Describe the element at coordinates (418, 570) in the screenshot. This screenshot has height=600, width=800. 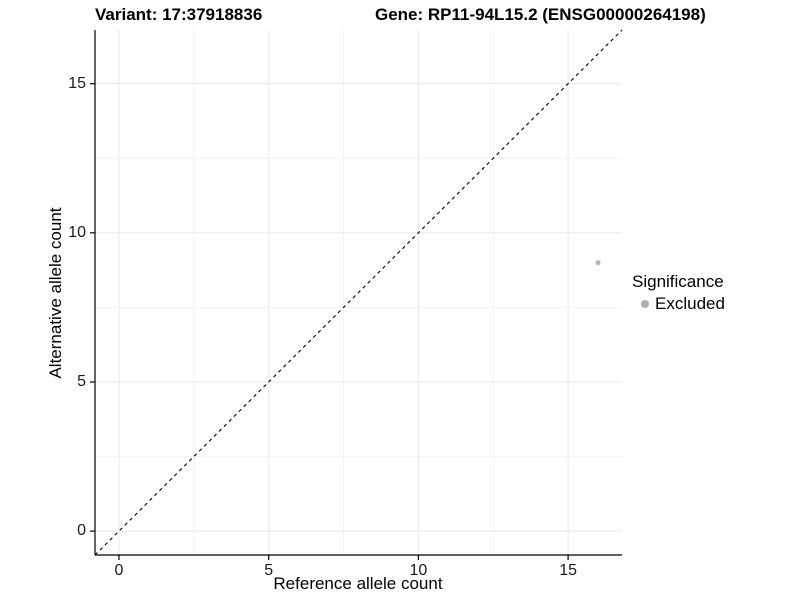
I see `x-tick-label: 10` at that location.